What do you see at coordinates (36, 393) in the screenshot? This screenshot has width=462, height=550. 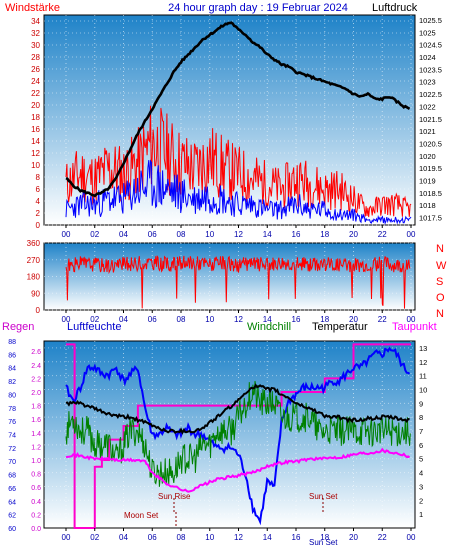 I see `rain-tick-label: 2.0` at bounding box center [36, 393].